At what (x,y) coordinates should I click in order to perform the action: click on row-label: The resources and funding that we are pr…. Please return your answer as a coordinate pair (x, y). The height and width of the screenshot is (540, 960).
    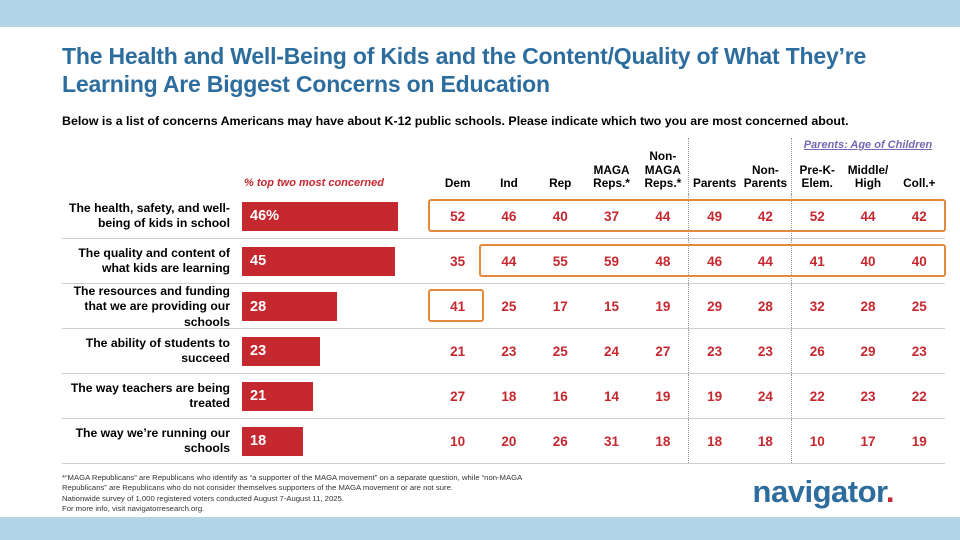
    Looking at the image, I should click on (151, 306).